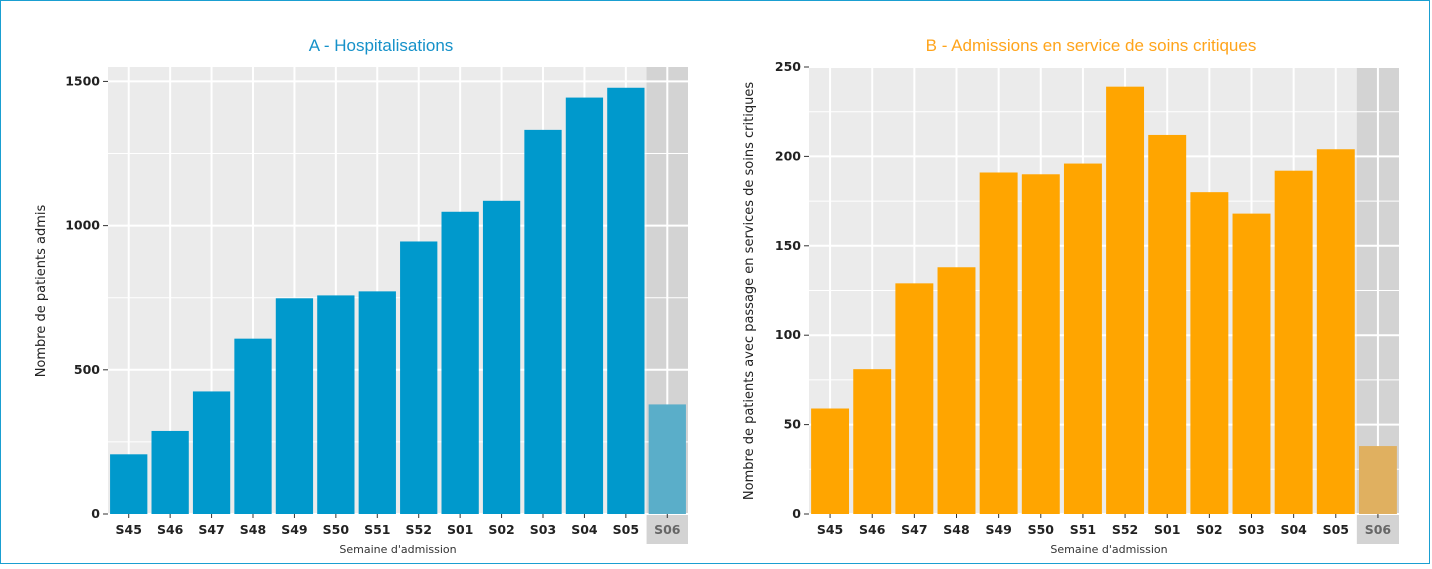  Describe the element at coordinates (501, 357) in the screenshot. I see `panel-a-bar-s02` at that location.